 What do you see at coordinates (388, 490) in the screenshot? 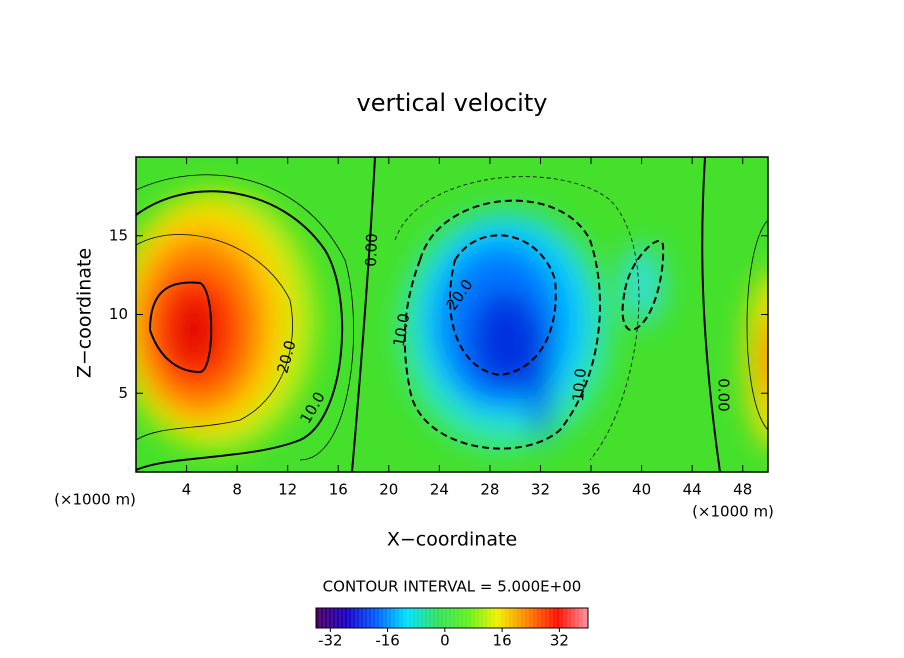
I see `x-tick-label: 20` at bounding box center [388, 490].